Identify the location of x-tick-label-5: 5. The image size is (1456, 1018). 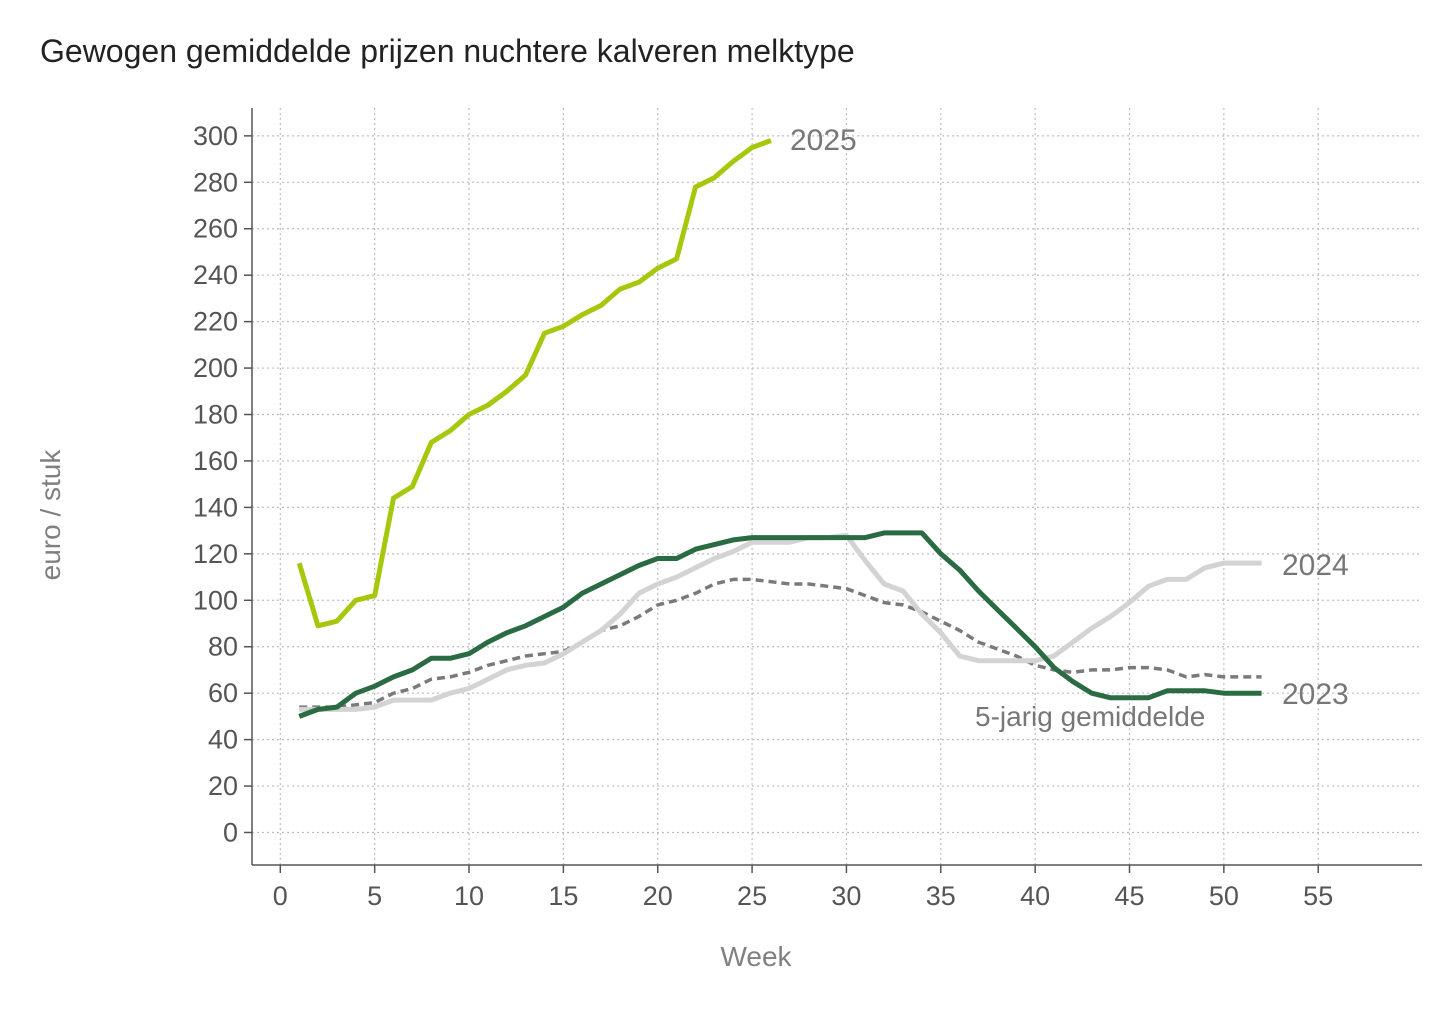
(374, 896).